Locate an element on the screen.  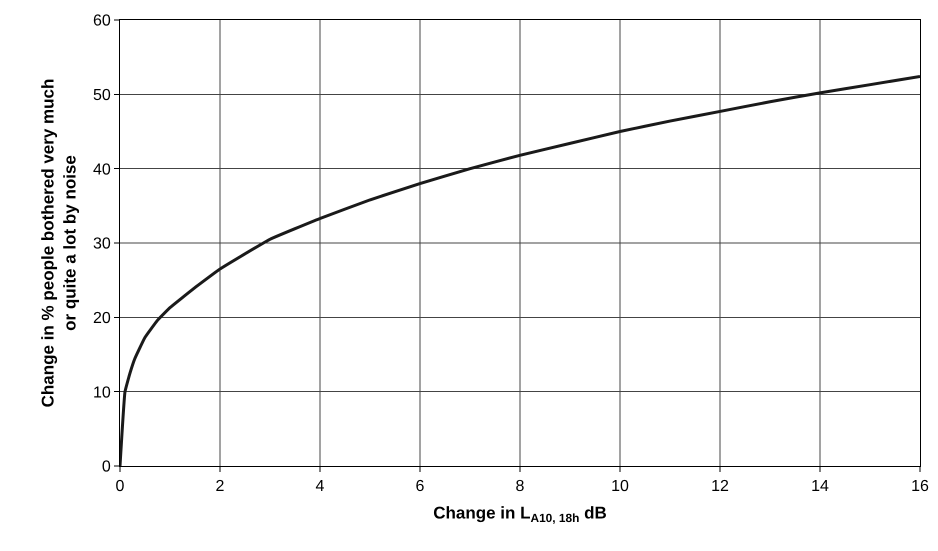
x-tick-label: 2 is located at coordinates (220, 487).